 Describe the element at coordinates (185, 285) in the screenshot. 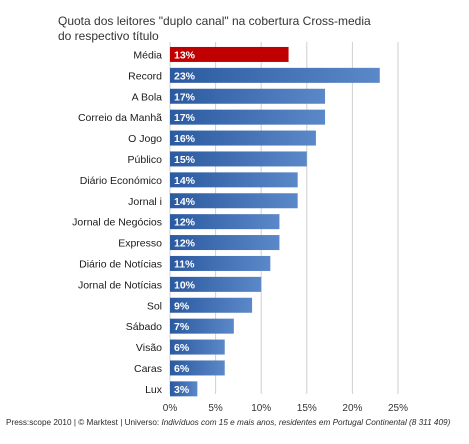

I see `value-label: 10%` at that location.